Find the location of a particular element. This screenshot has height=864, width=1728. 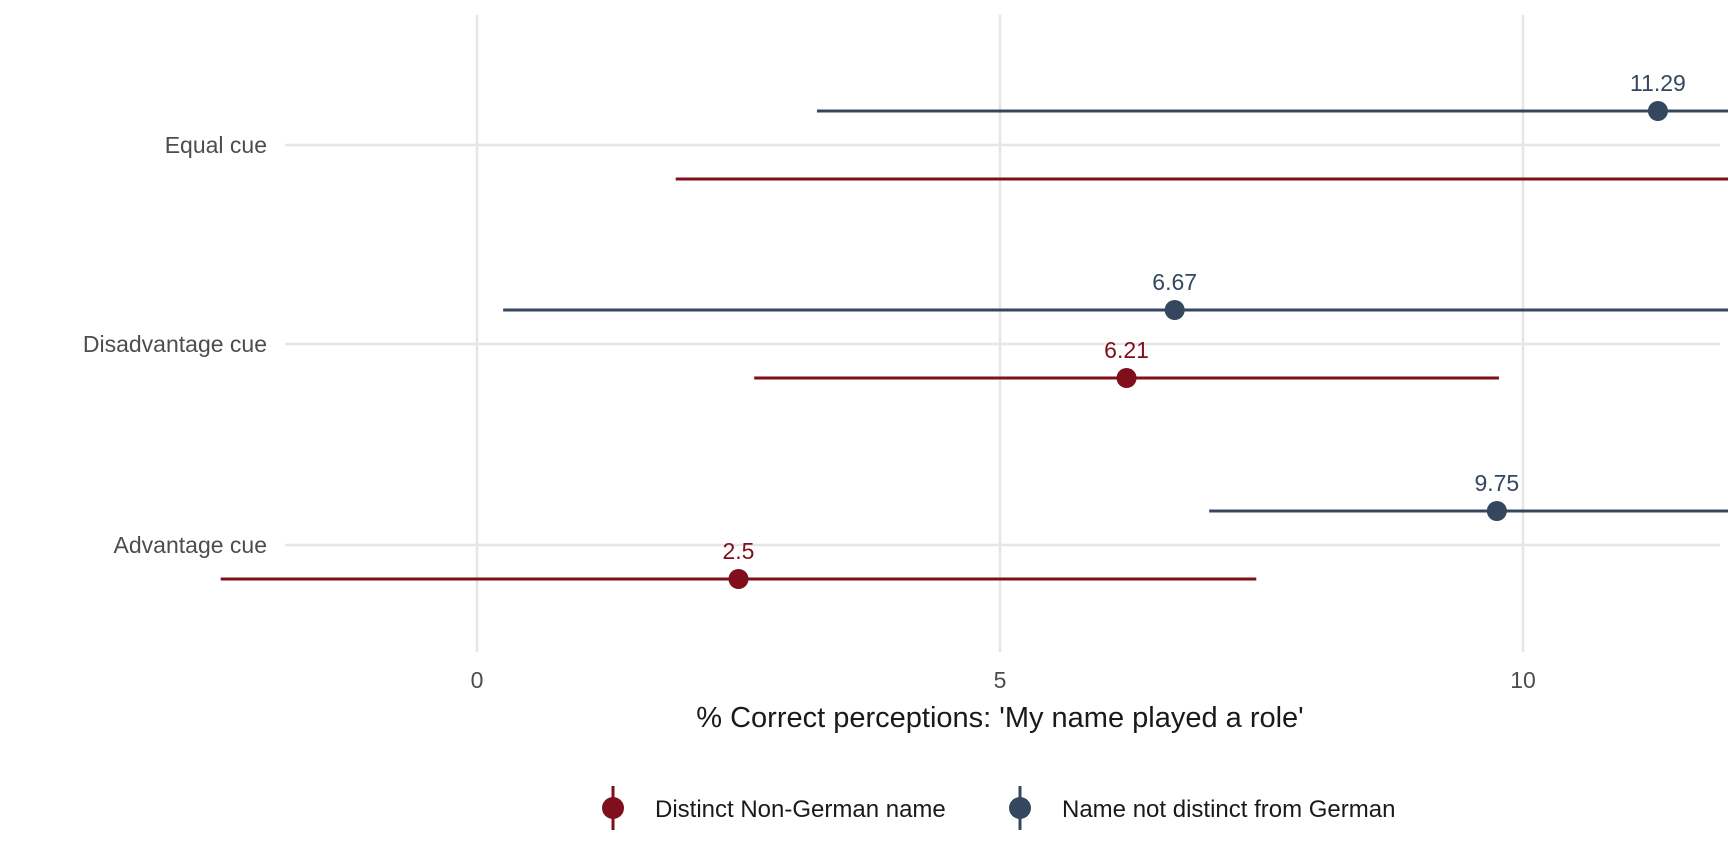

y-tick-label: Advantage cue is located at coordinates (190, 545).